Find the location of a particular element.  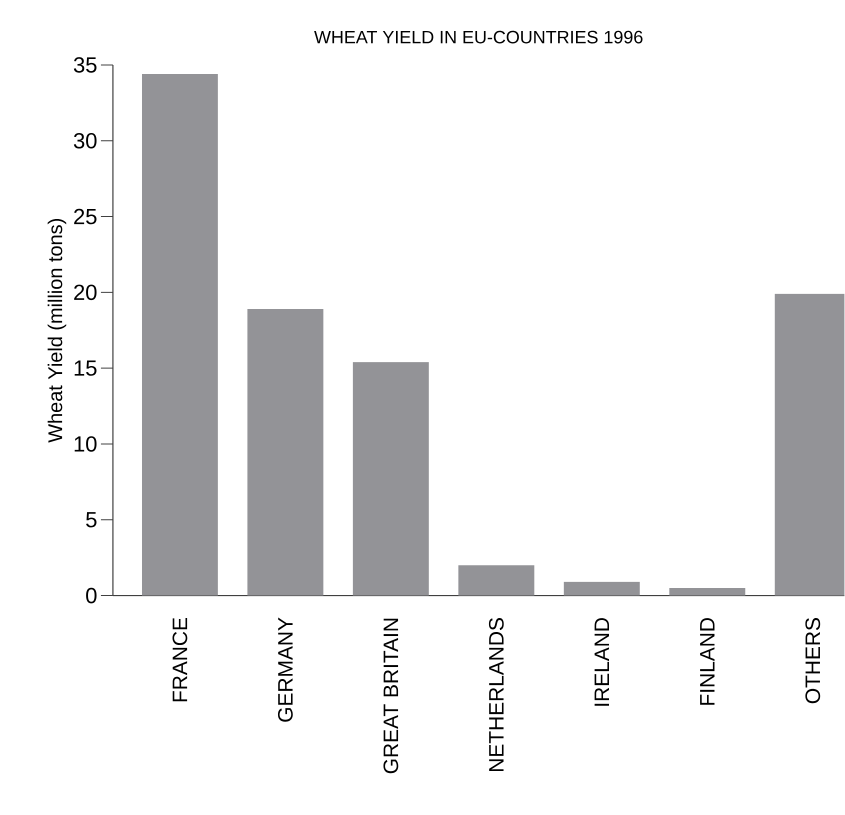

x-tick-label: FINLAND is located at coordinates (707, 661).